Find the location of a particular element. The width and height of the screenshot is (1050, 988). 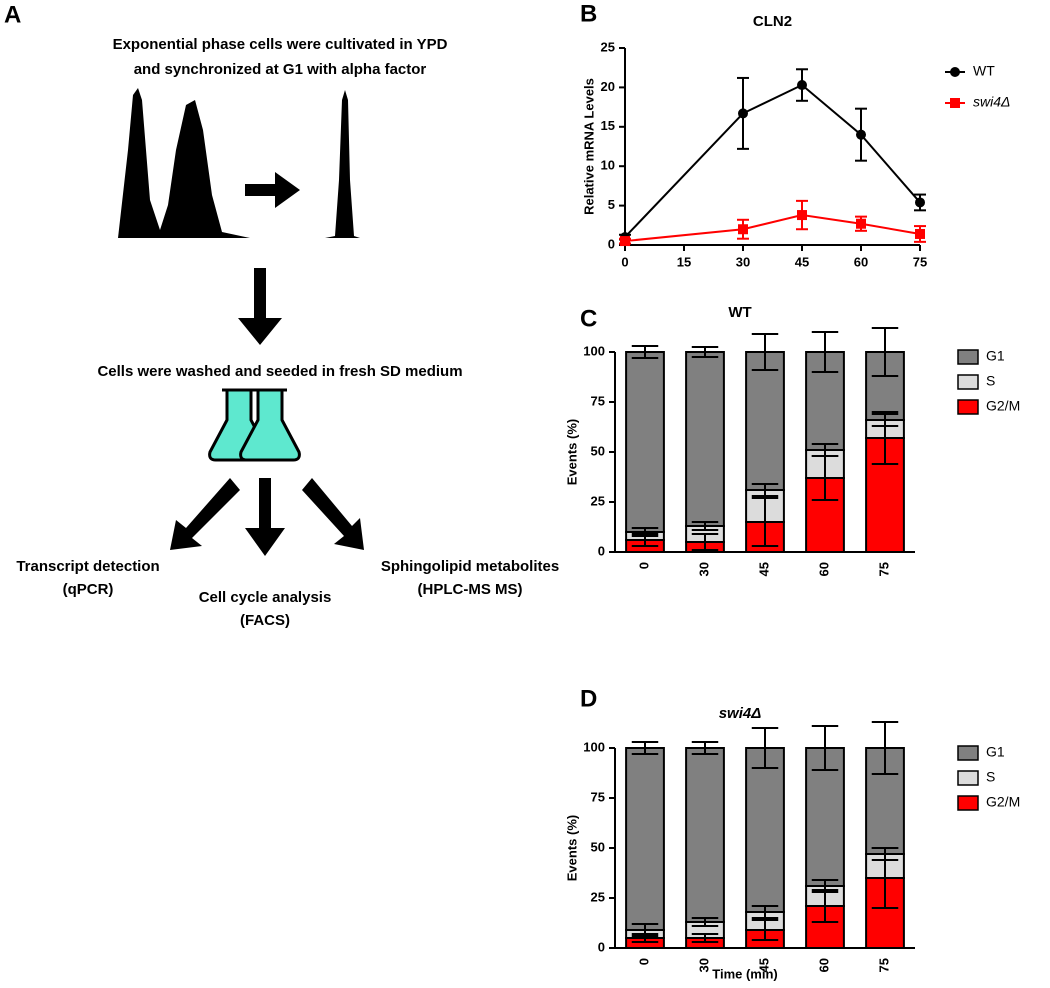

y-tick-label: 50 is located at coordinates (598, 846).